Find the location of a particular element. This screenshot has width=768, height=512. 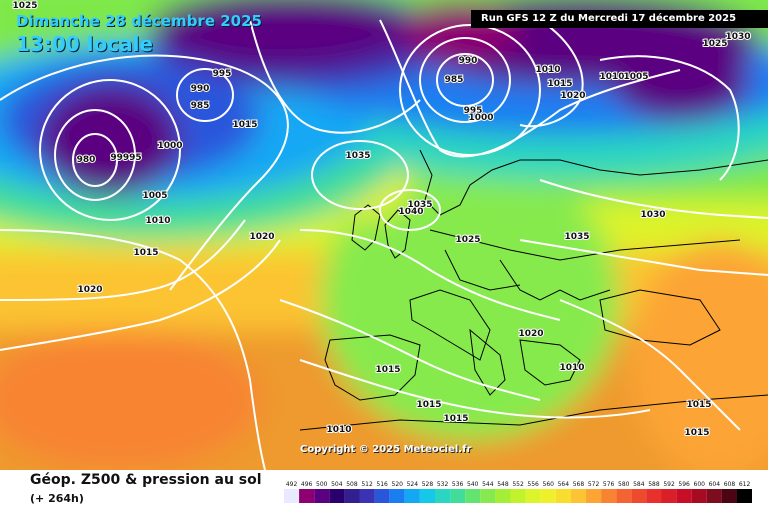

scale-tick-label: 604 is located at coordinates (715, 484).